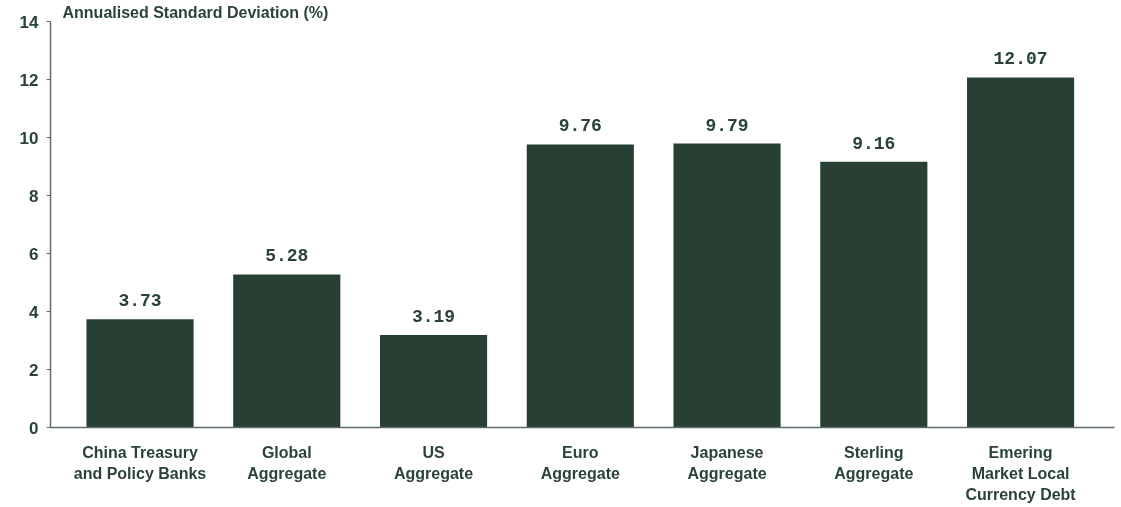  What do you see at coordinates (29, 138) in the screenshot?
I see `y-tick-label: 10` at bounding box center [29, 138].